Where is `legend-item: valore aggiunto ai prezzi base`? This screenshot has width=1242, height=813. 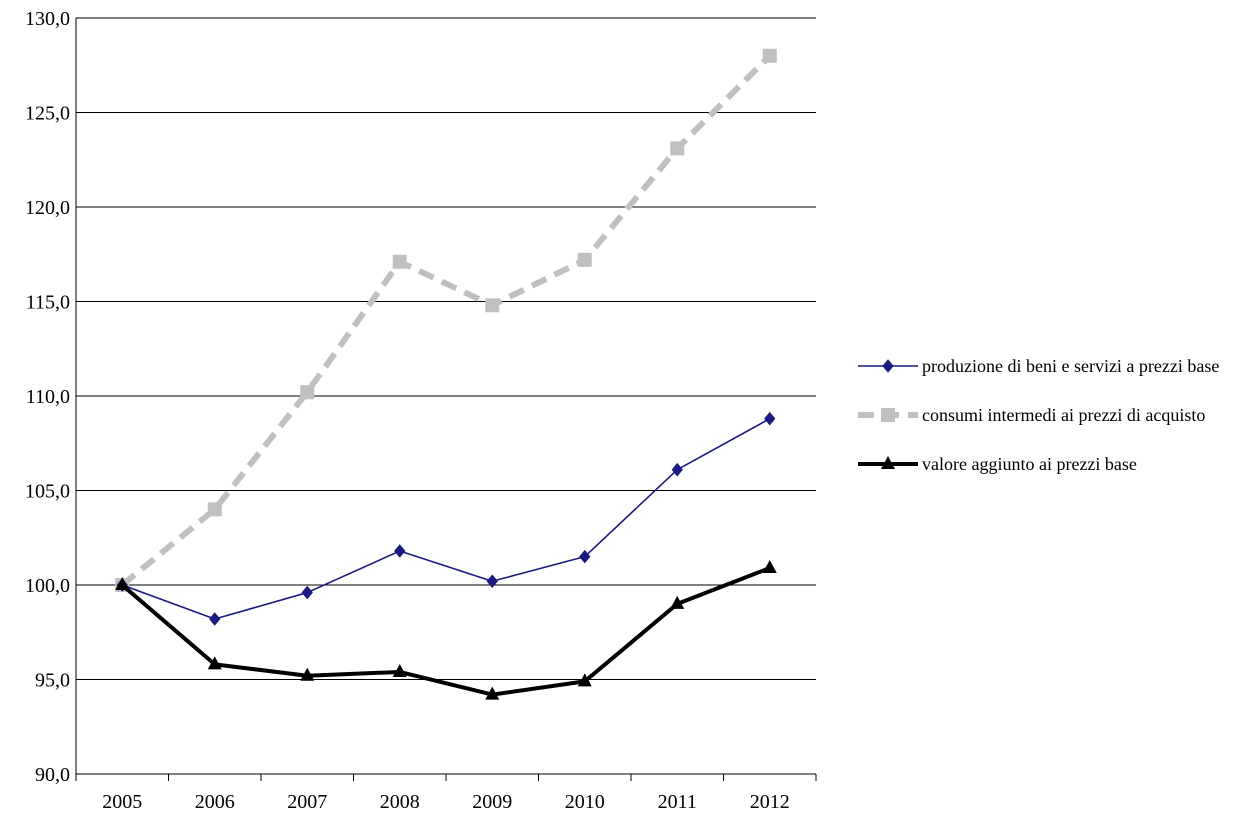 legend-item: valore aggiunto ai prezzi base is located at coordinates (997, 464).